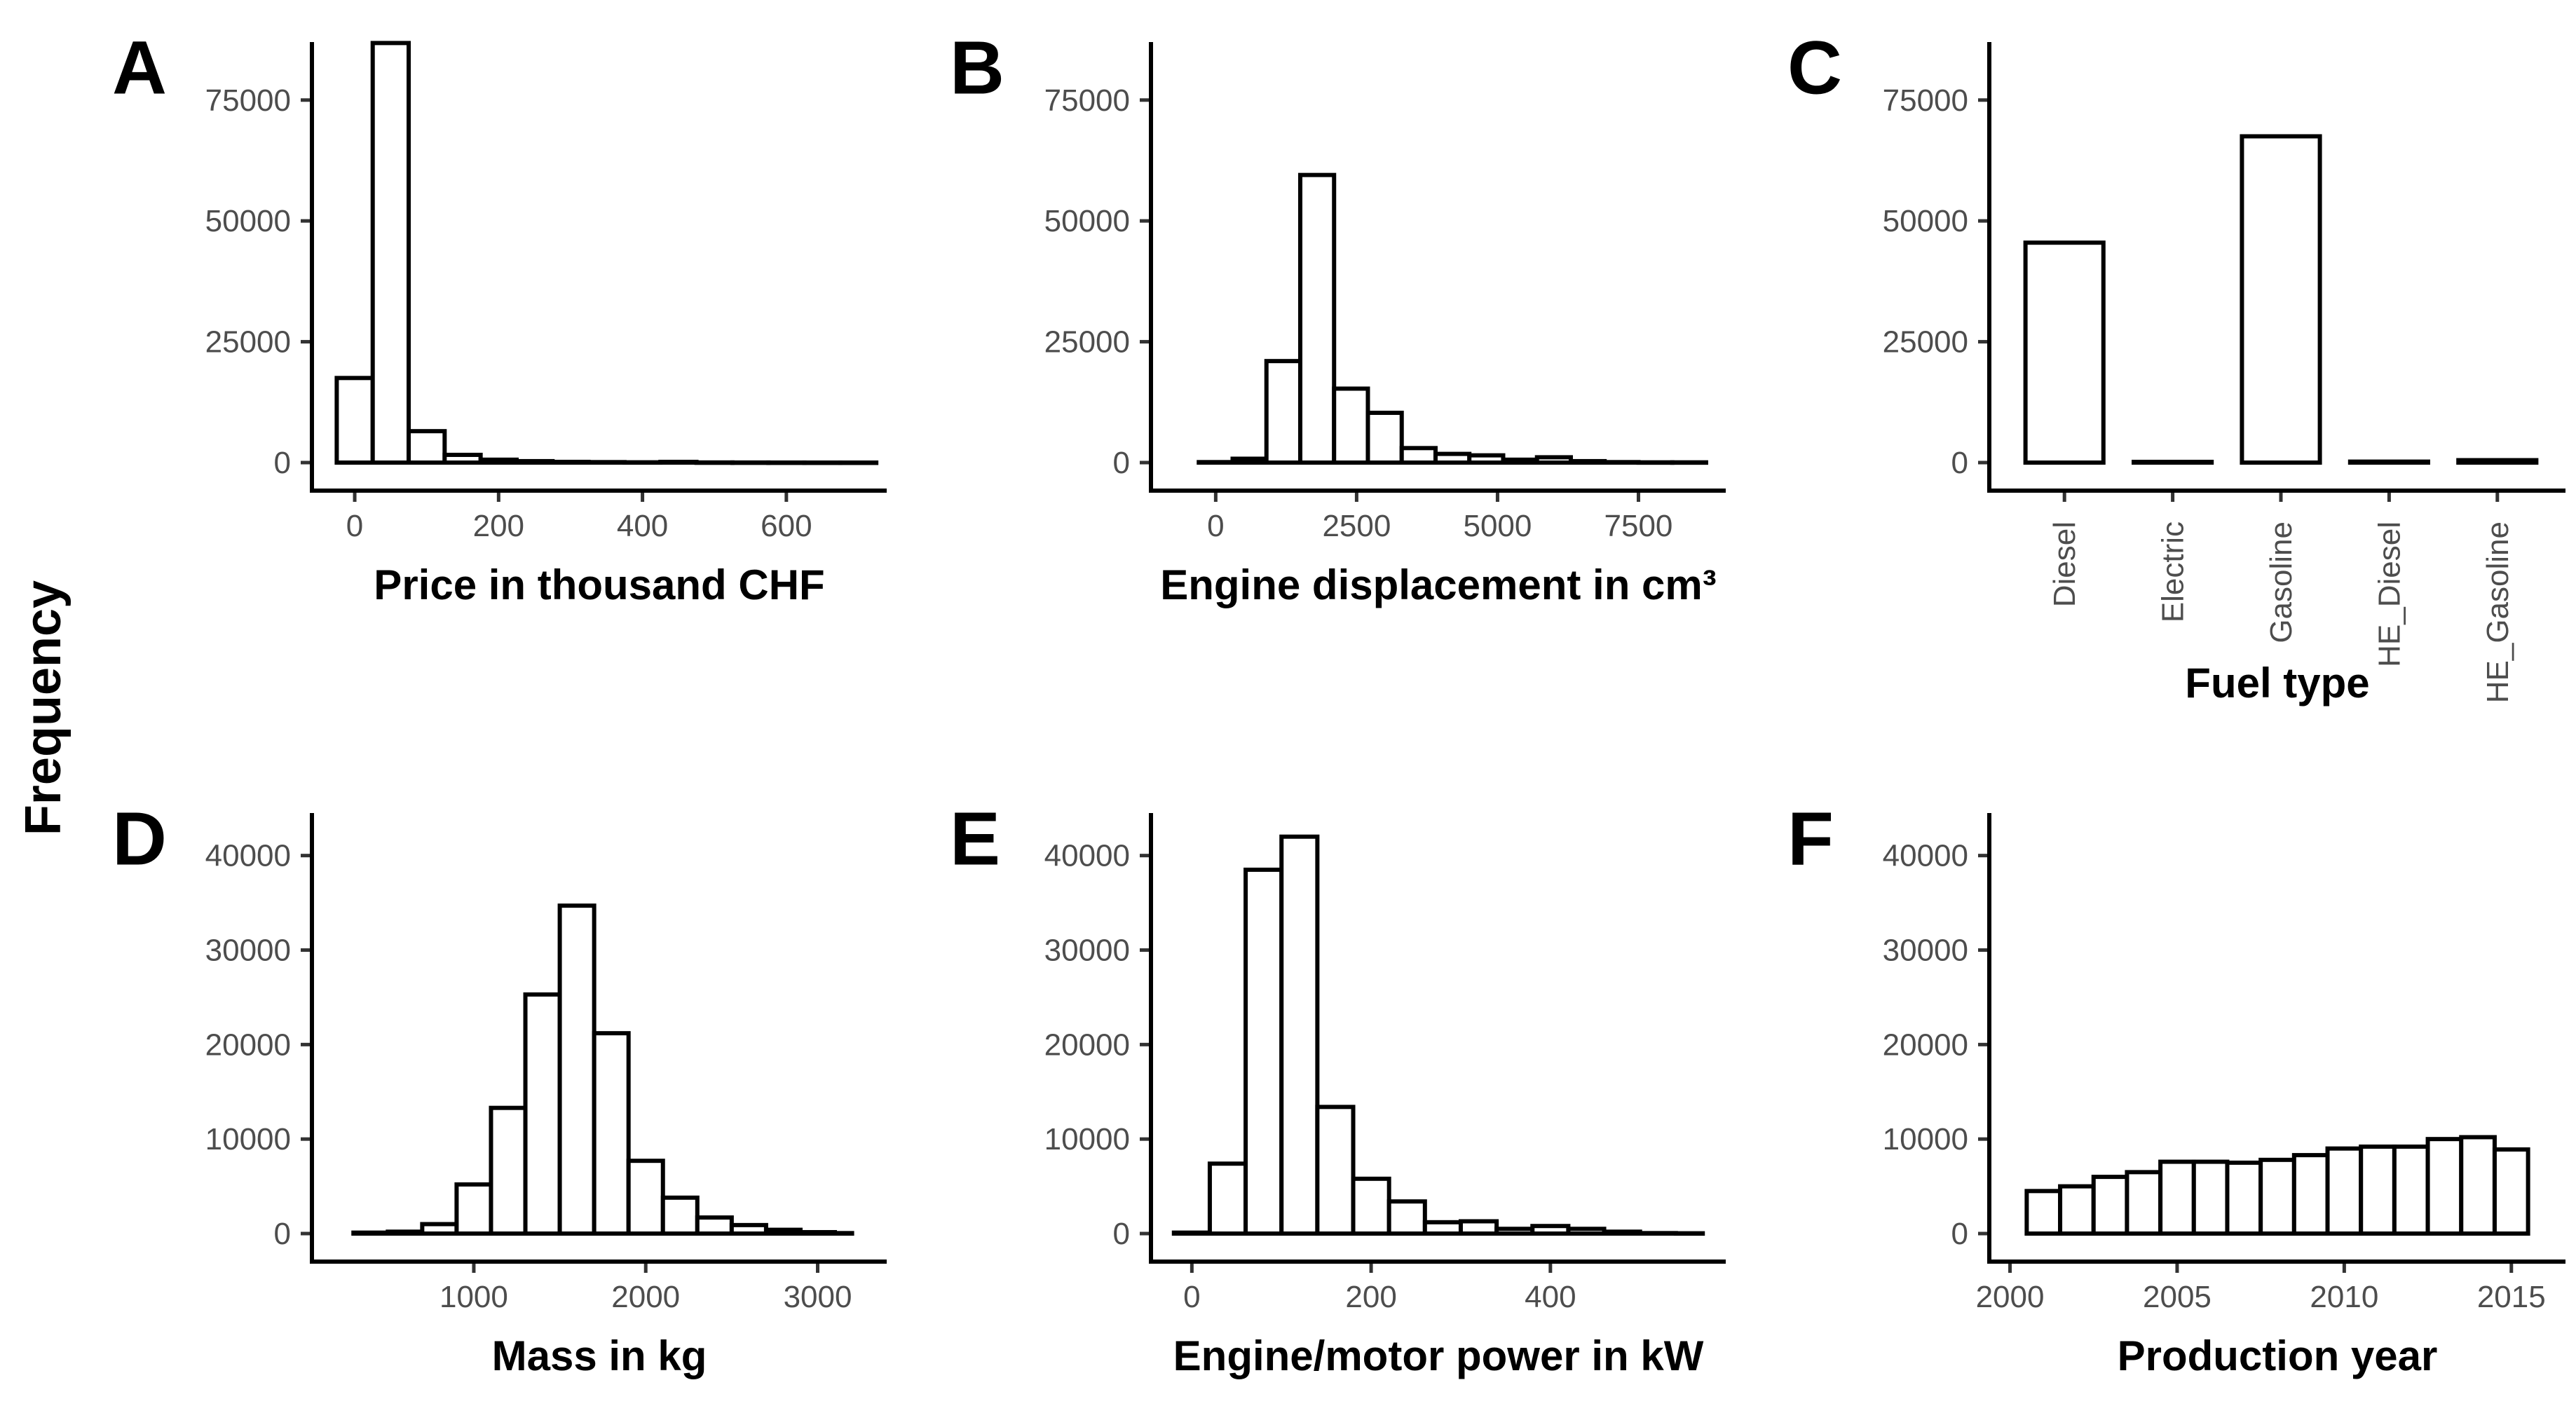  Describe the element at coordinates (2497, 461) in the screenshot. I see `bar-he-gasoline` at that location.